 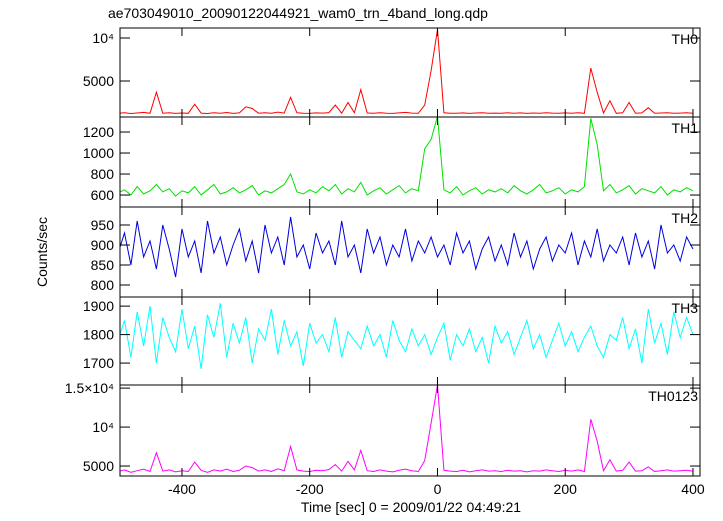 I want to click on panel-label: TH0, so click(x=685, y=39).